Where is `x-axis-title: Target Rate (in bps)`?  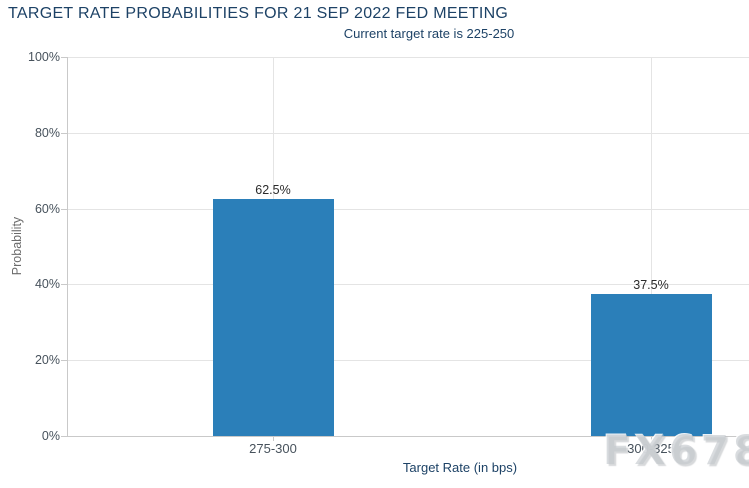
x-axis-title: Target Rate (in bps) is located at coordinates (460, 467).